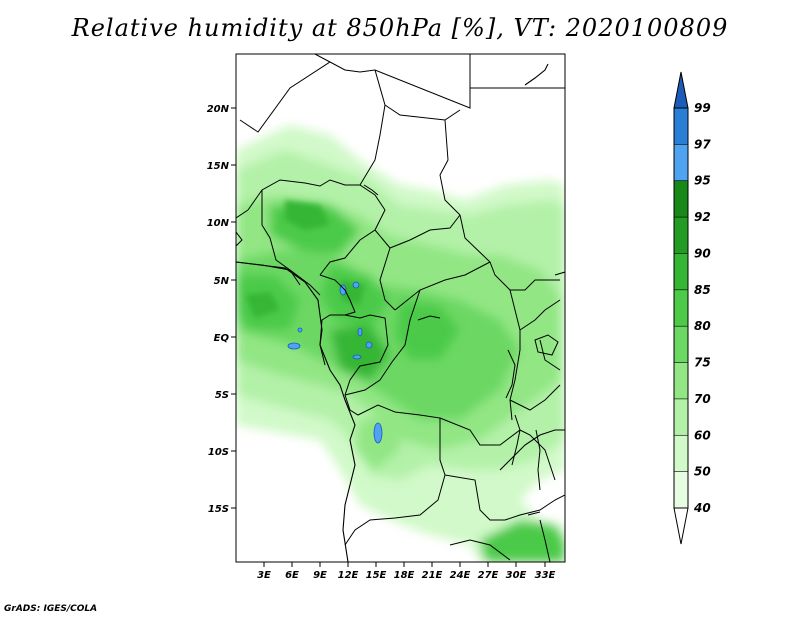 The height and width of the screenshot is (618, 800). Describe the element at coordinates (702, 290) in the screenshot. I see `colorbar-label: 85` at that location.